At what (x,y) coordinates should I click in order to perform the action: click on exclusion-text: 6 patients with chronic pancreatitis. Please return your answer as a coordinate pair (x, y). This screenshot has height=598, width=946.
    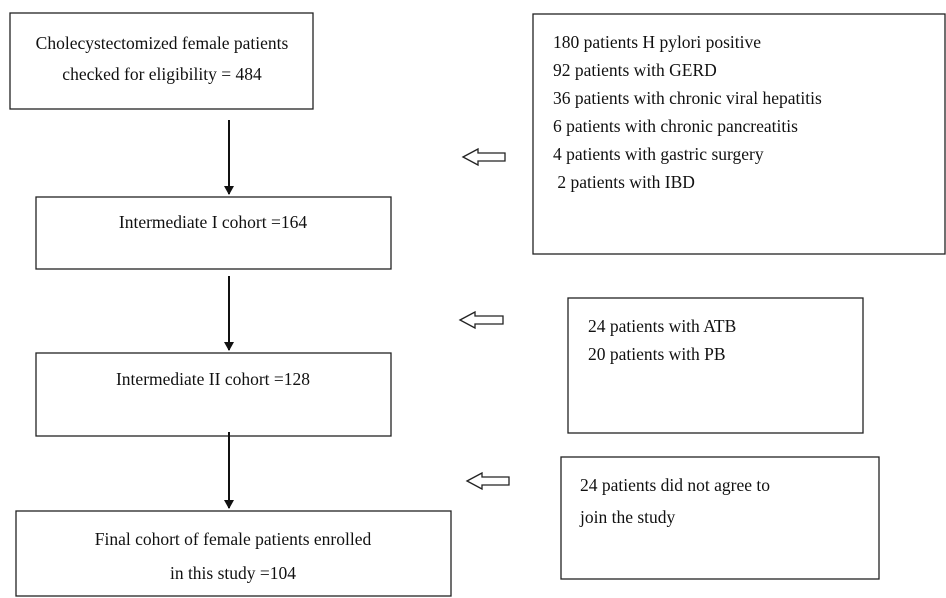
    Looking at the image, I should click on (675, 126).